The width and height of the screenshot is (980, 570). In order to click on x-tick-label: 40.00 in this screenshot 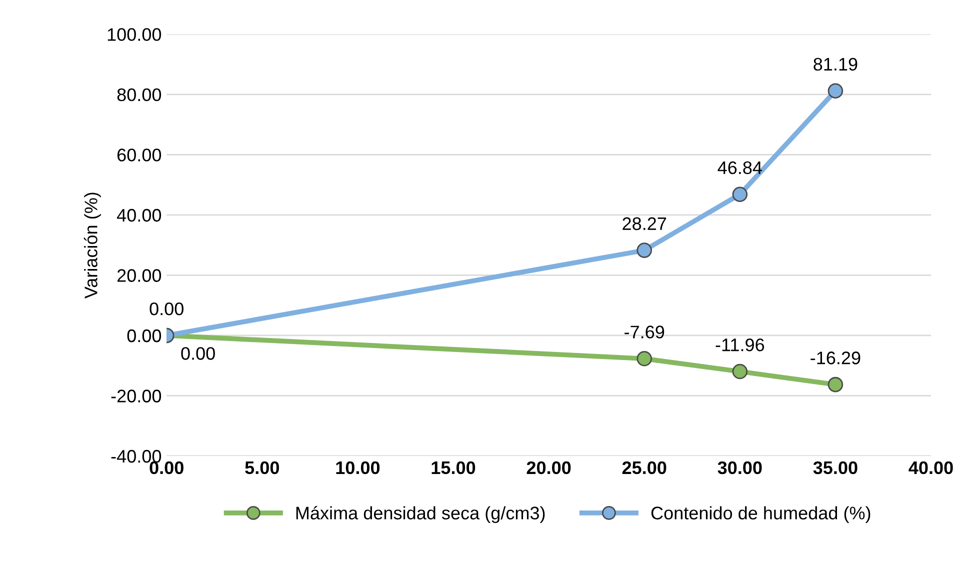, I will do `click(930, 467)`.